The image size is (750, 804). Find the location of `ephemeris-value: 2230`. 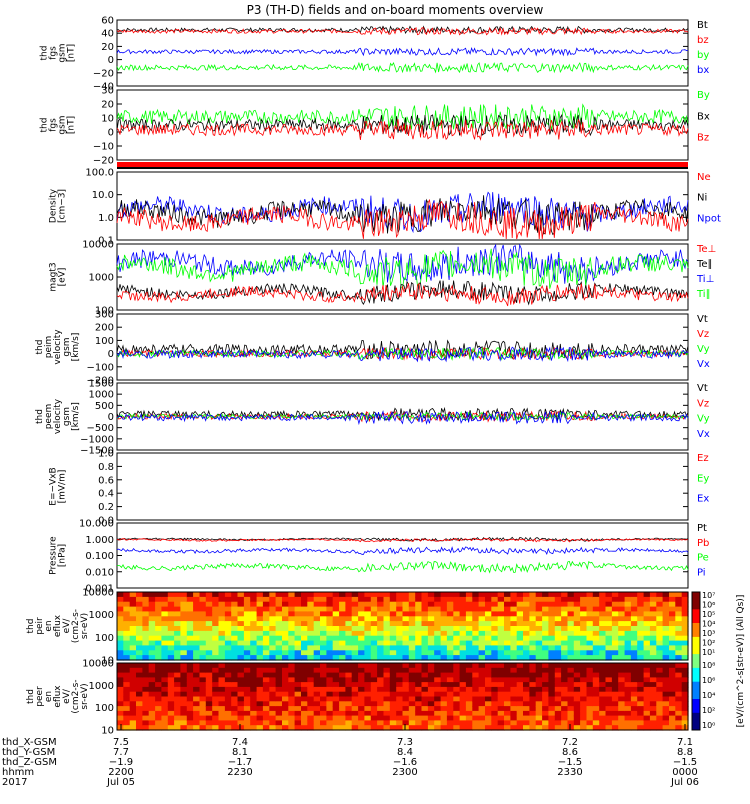

ephemeris-value: 2230 is located at coordinates (239, 772).